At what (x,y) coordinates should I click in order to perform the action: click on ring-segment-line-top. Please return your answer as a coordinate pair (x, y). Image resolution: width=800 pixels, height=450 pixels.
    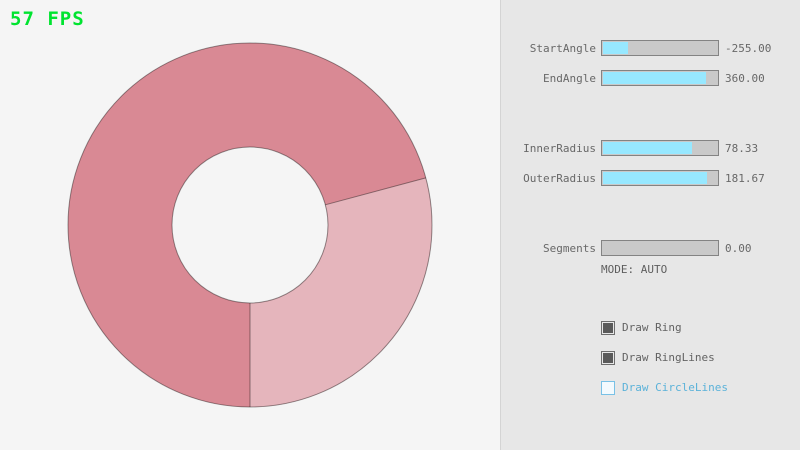
    Looking at the image, I should click on (375, 191).